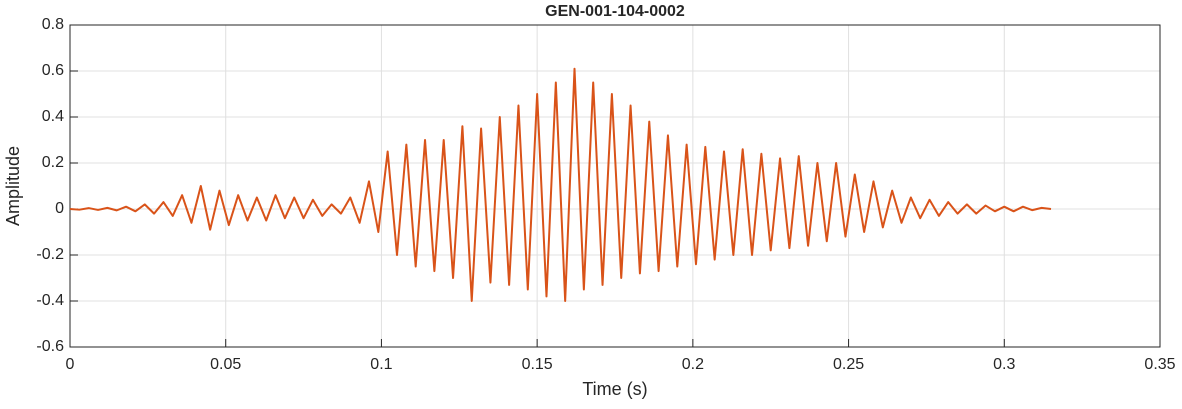 The height and width of the screenshot is (409, 1182). I want to click on y-tick-label: -0.4, so click(50, 300).